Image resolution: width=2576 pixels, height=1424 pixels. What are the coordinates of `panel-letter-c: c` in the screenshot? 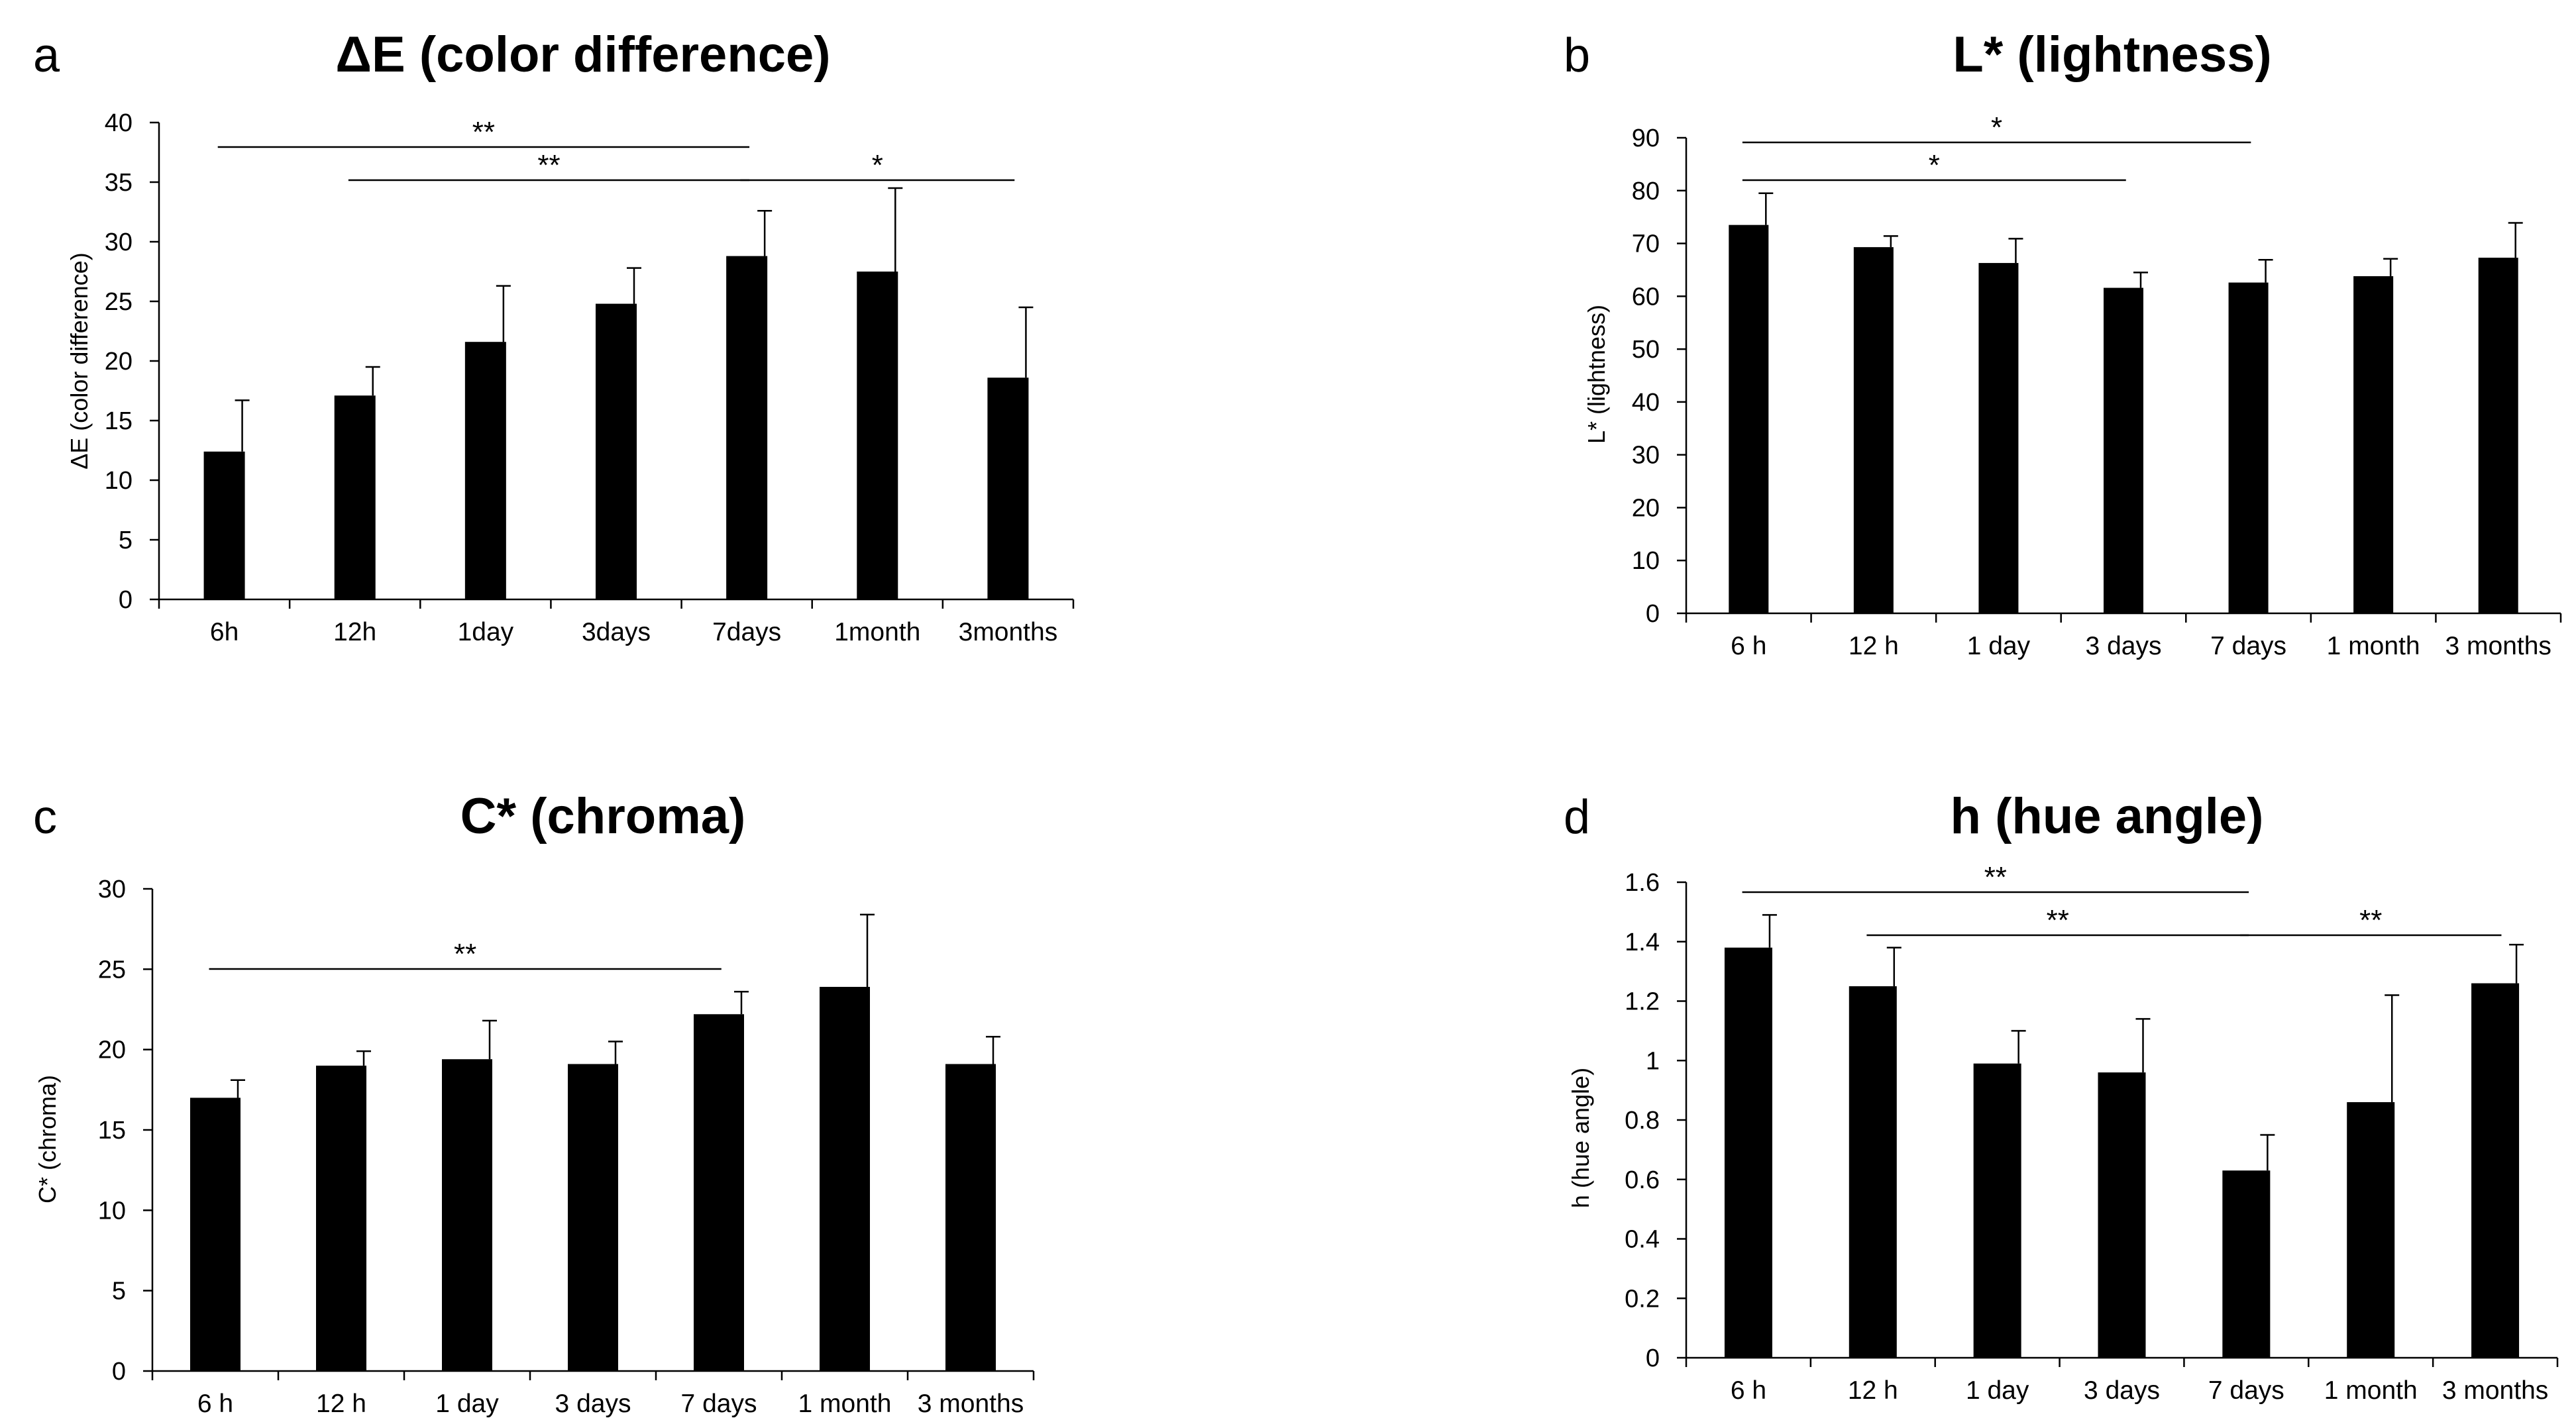 It's located at (45, 817).